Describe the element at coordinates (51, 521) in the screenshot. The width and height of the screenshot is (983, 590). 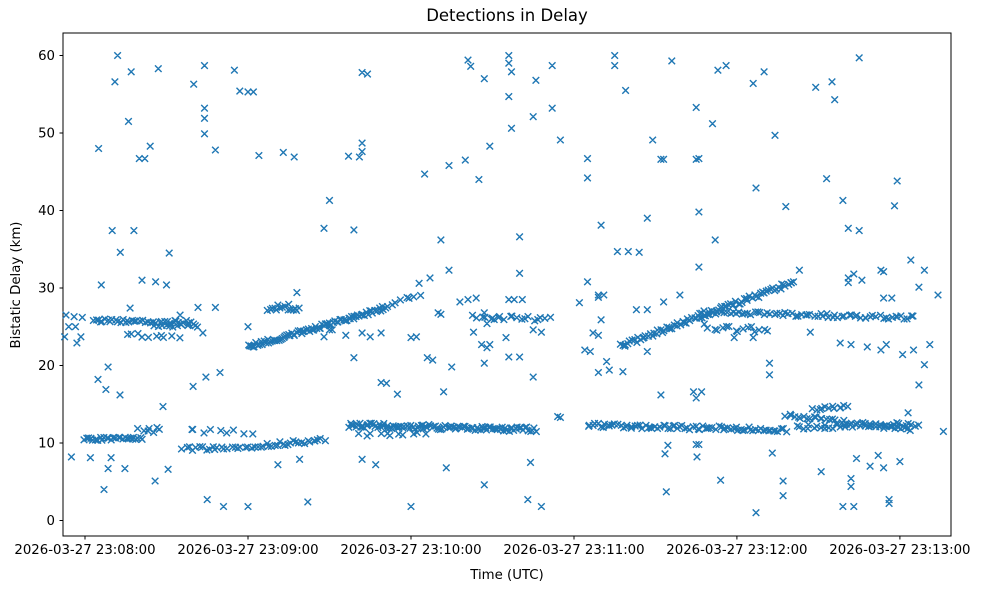
I see `y-tick-label: 0` at that location.